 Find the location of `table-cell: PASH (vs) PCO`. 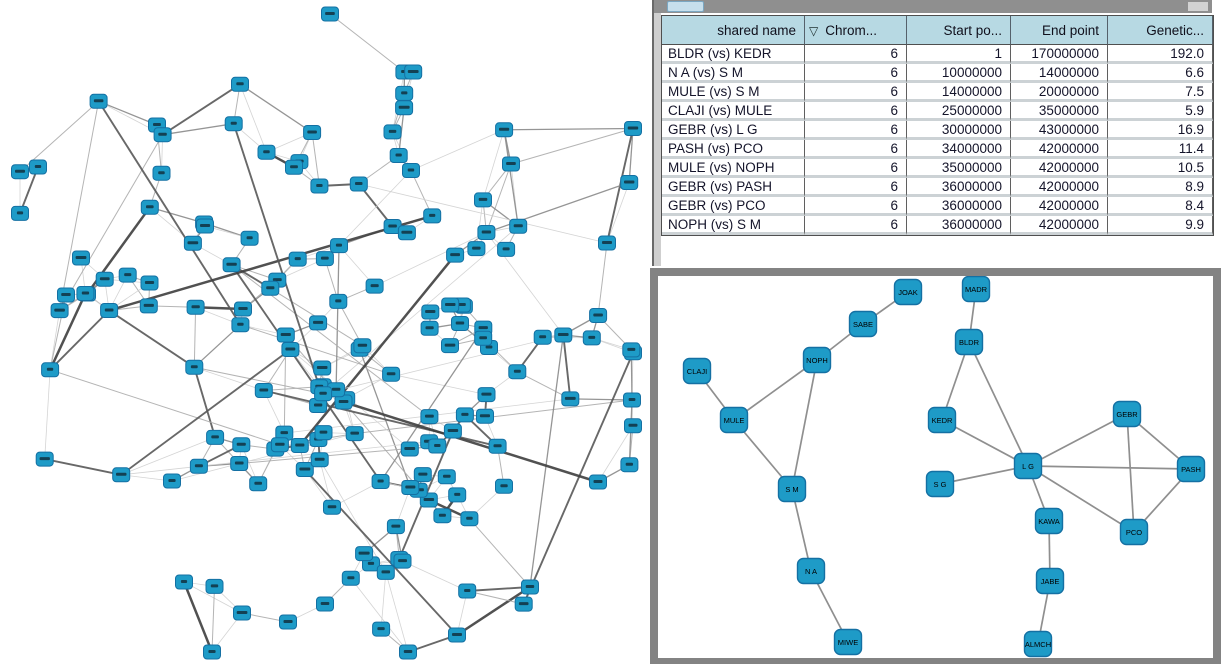

table-cell: PASH (vs) PCO is located at coordinates (733, 149).